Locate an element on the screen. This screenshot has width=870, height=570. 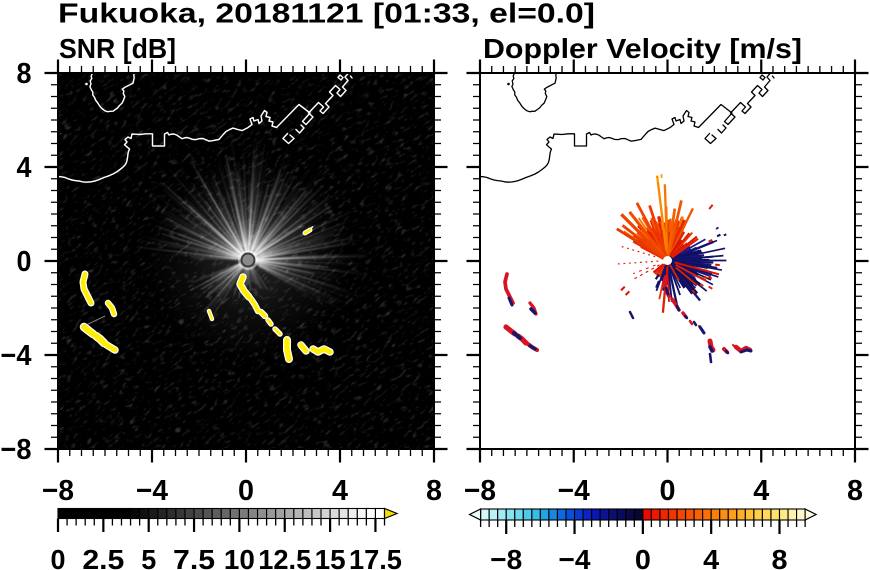
svg-text: 17.5 is located at coordinates (375, 557).